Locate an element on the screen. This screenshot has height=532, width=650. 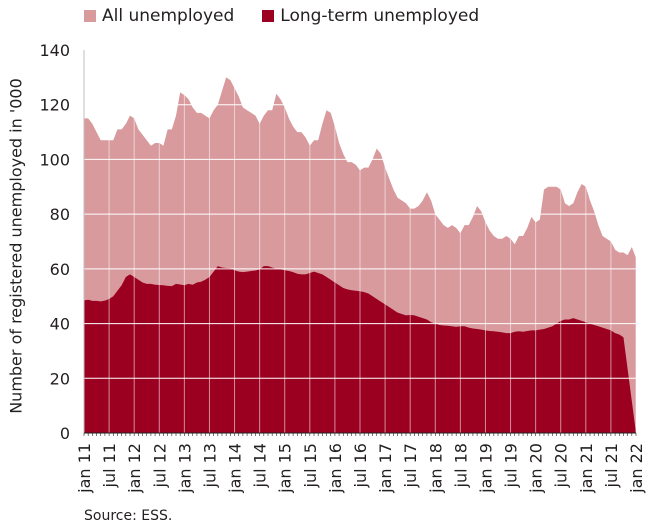
x-tick-label: jul 21 is located at coordinates (611, 465).